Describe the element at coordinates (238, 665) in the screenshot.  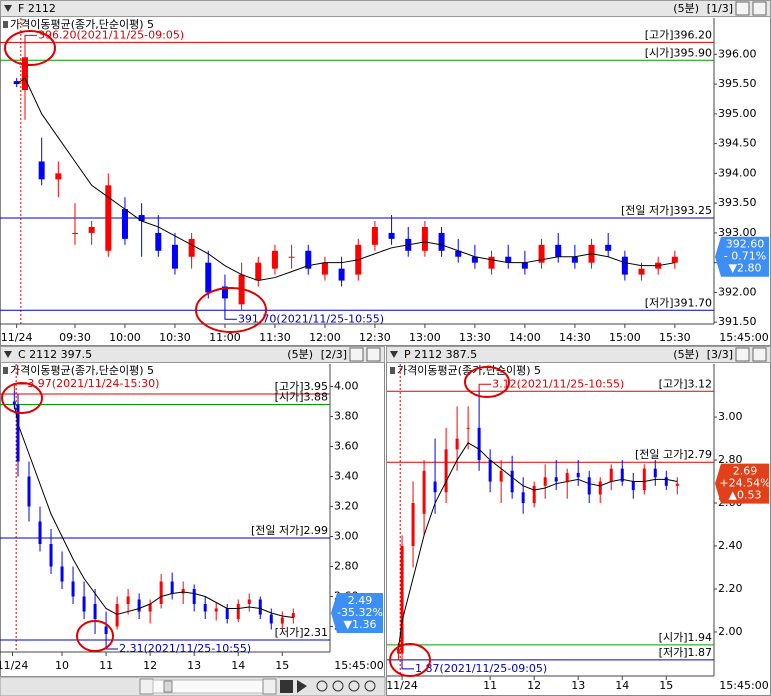
I see `x-tick-label: 14` at that location.